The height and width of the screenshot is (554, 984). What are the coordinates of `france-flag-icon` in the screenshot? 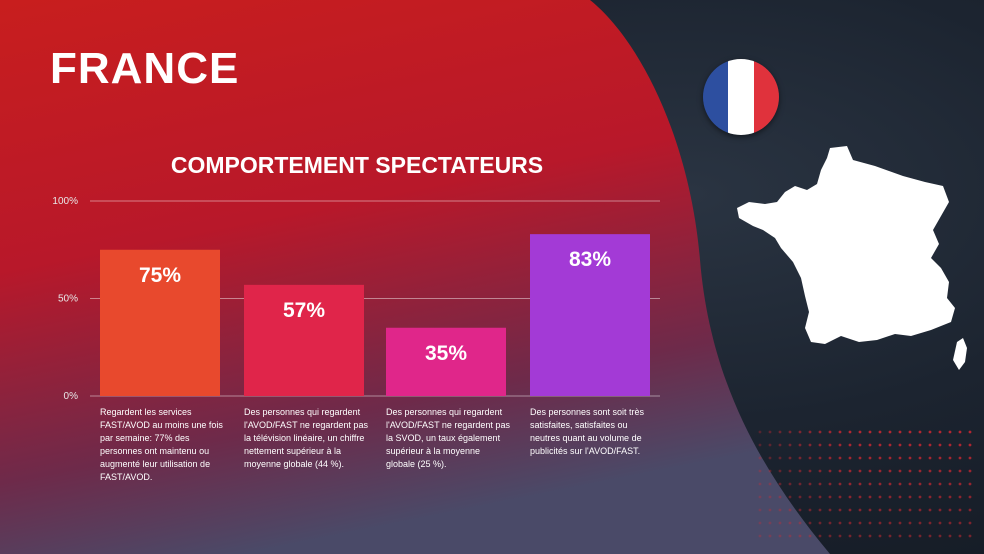 It's located at (741, 97).